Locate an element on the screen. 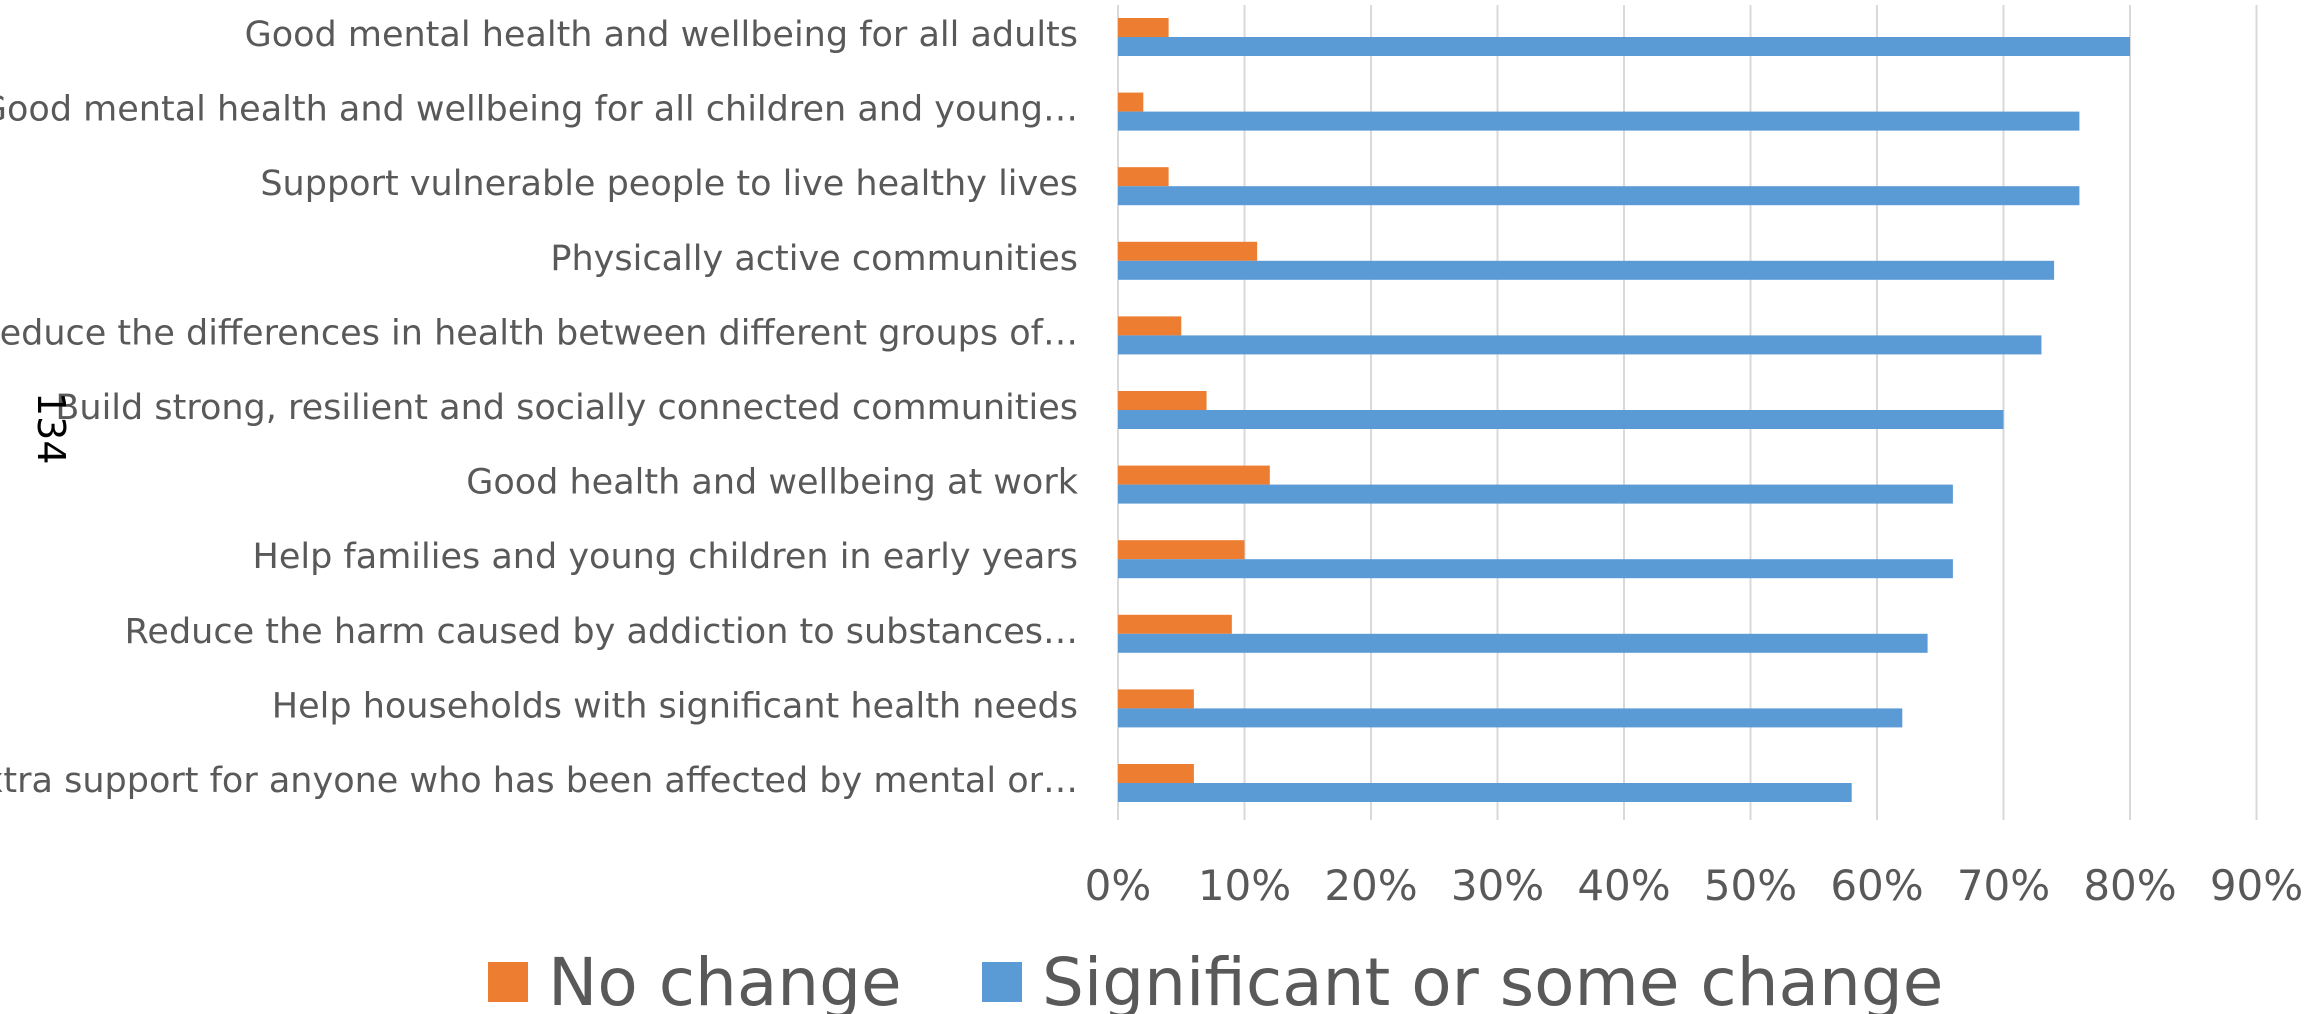 Image resolution: width=2318 pixels, height=1014 pixels. x-tick-label: 40% is located at coordinates (1623, 885).